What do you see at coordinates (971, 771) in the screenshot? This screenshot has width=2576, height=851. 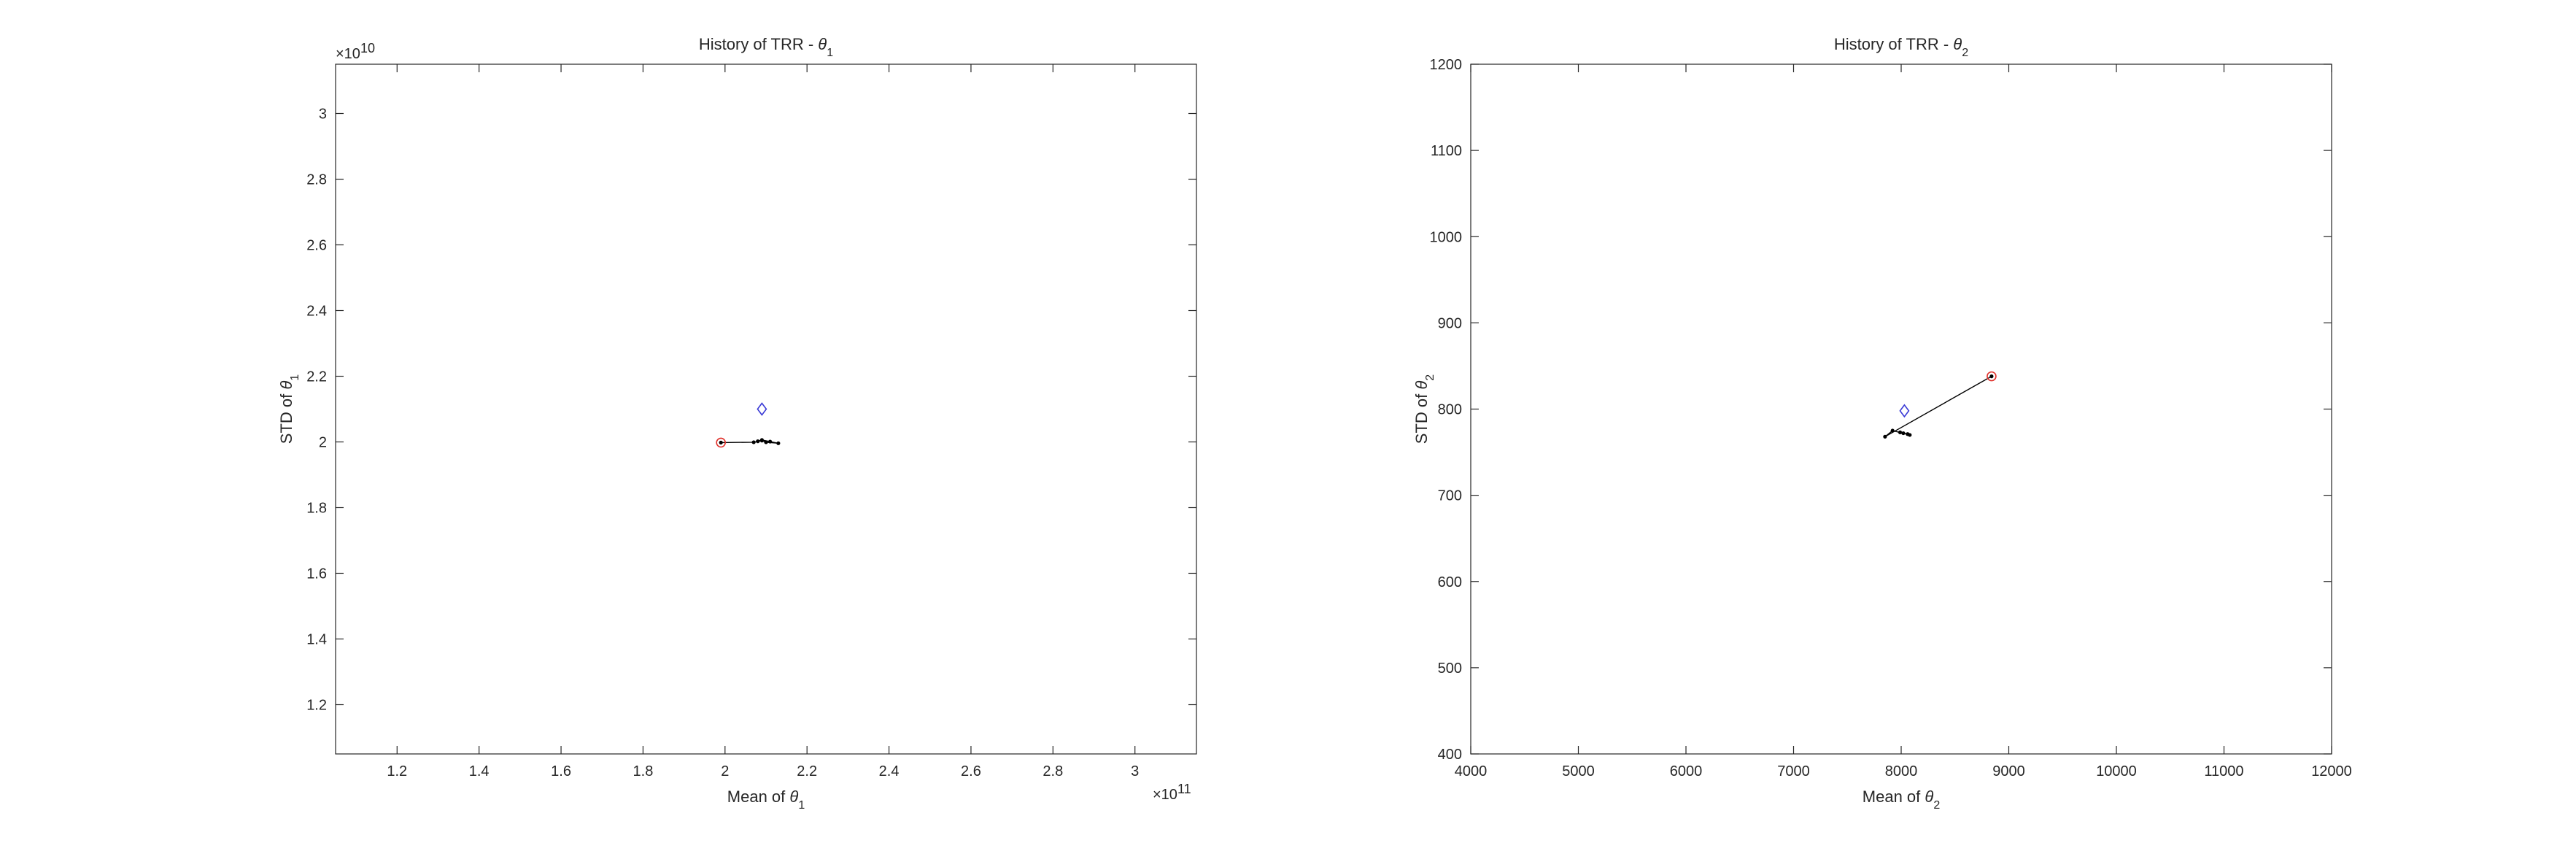 I see `x-tick-label: 2.6` at bounding box center [971, 771].